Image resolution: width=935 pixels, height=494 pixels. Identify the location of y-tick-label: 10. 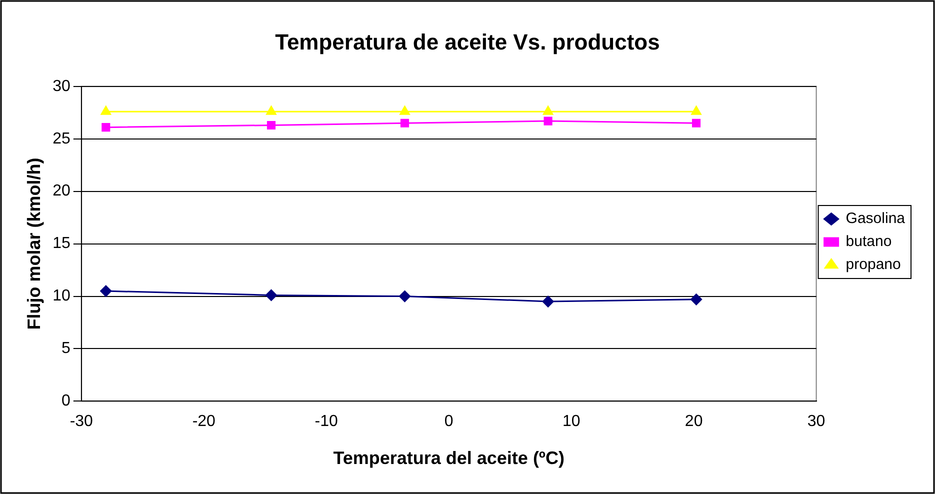
(61, 296).